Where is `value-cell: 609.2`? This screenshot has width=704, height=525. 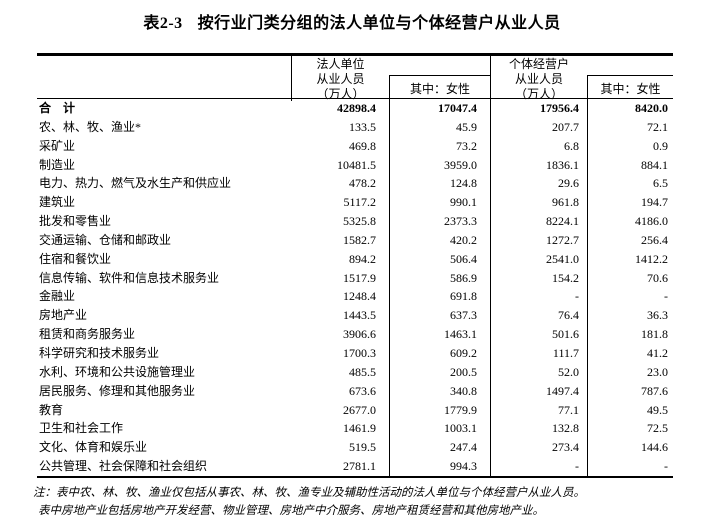 value-cell: 609.2 is located at coordinates (439, 353).